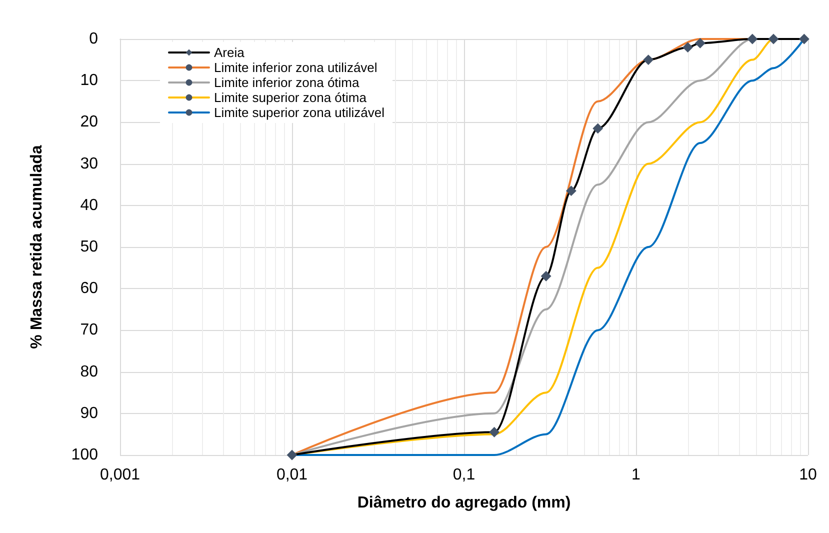 The height and width of the screenshot is (533, 829). I want to click on y-tick-label: 50, so click(89, 247).